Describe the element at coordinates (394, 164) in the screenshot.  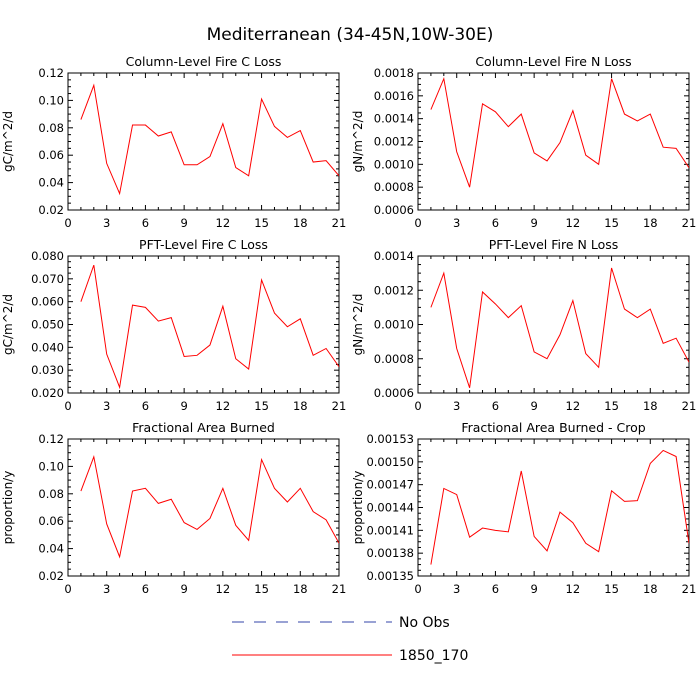
I see `y-tick-label: 0.0010` at that location.